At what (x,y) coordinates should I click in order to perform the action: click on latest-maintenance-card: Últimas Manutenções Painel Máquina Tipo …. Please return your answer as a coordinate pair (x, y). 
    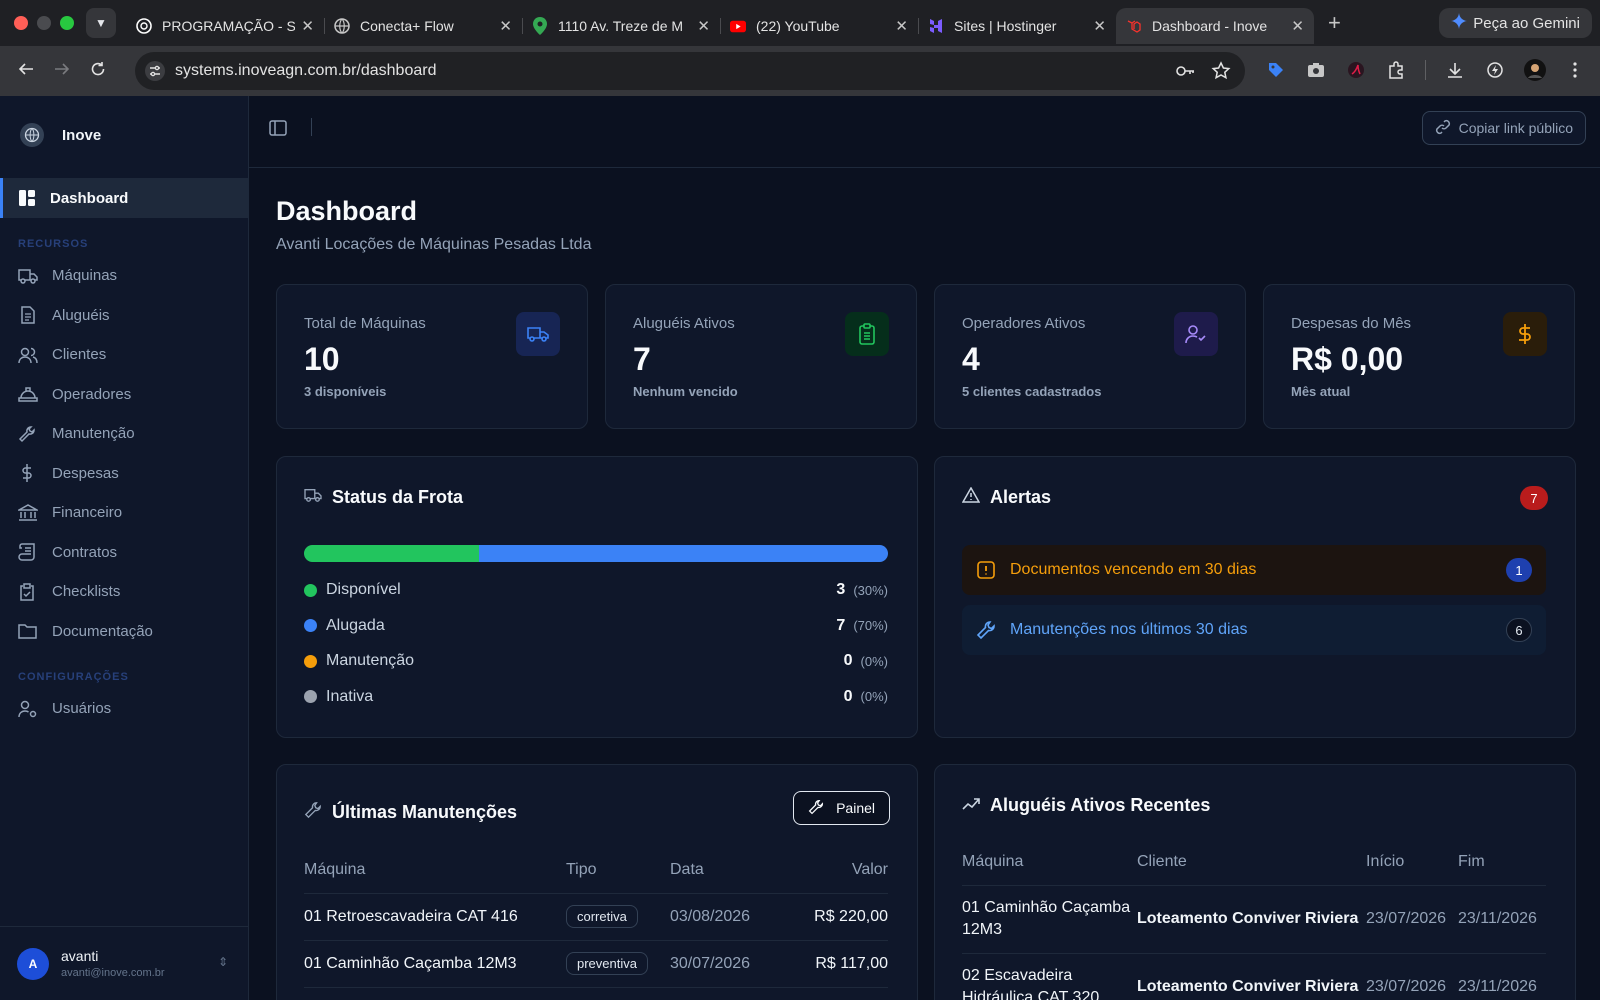
    Looking at the image, I should click on (597, 882).